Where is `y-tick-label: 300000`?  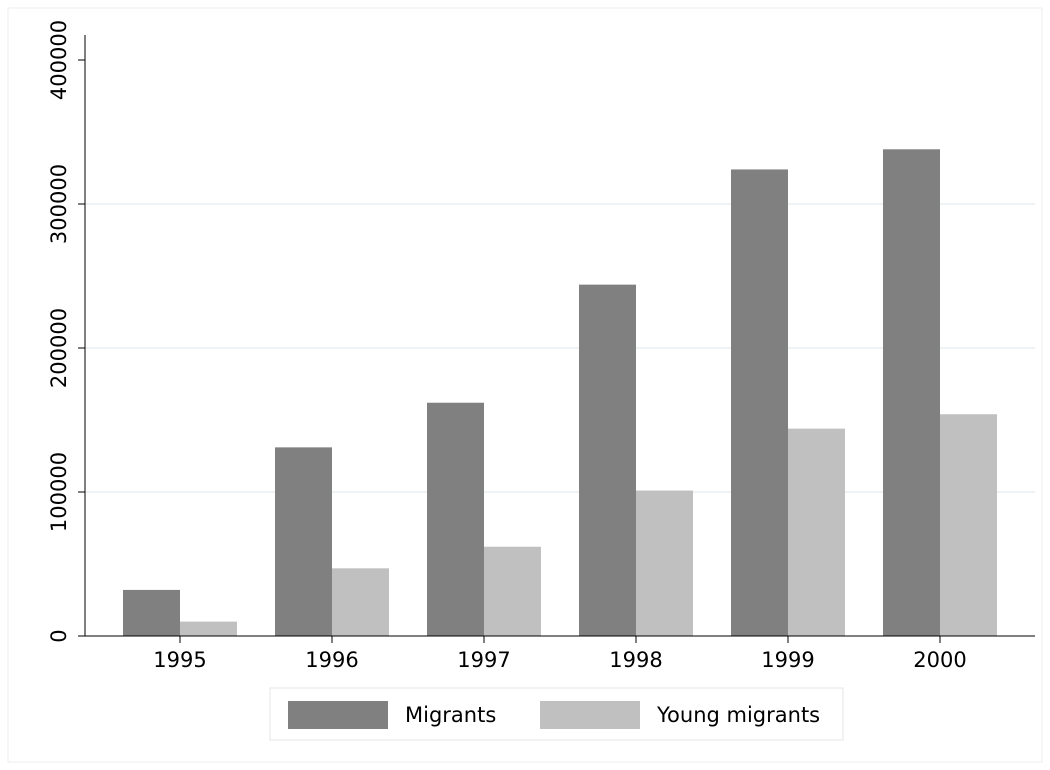 y-tick-label: 300000 is located at coordinates (59, 204).